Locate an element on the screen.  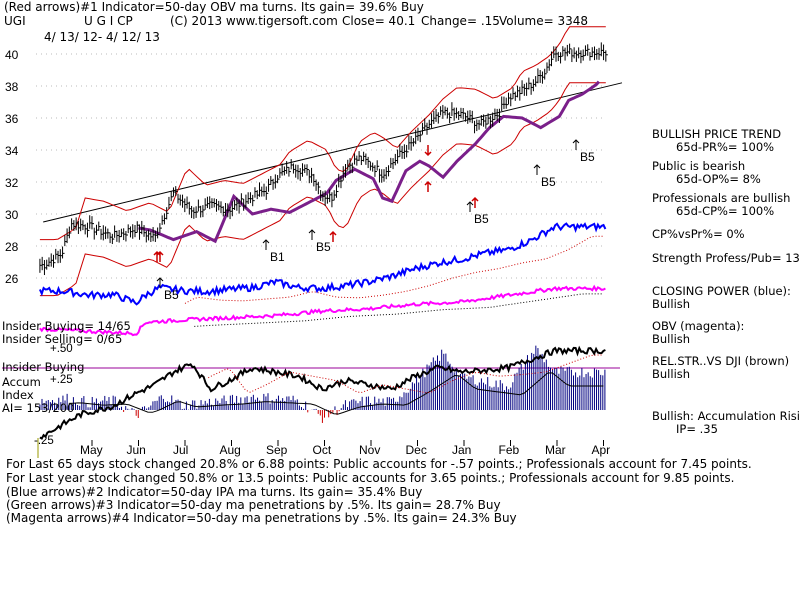
y-tick-label: 32 is located at coordinates (12, 183).